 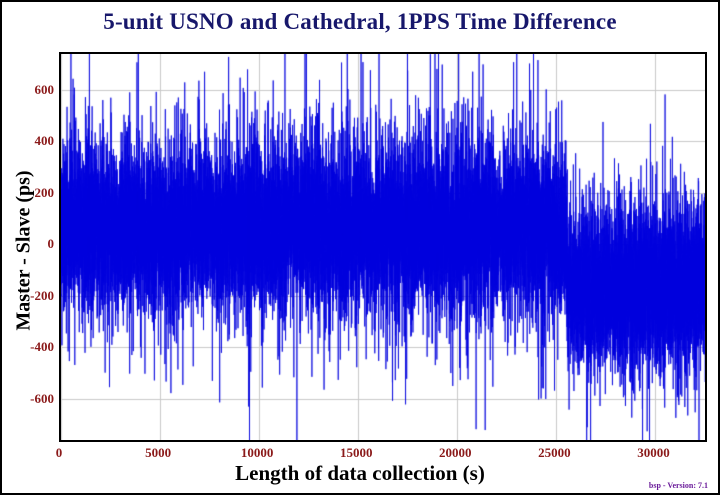 What do you see at coordinates (678, 485) in the screenshot?
I see `version-text: bsp - Version: 7.1` at bounding box center [678, 485].